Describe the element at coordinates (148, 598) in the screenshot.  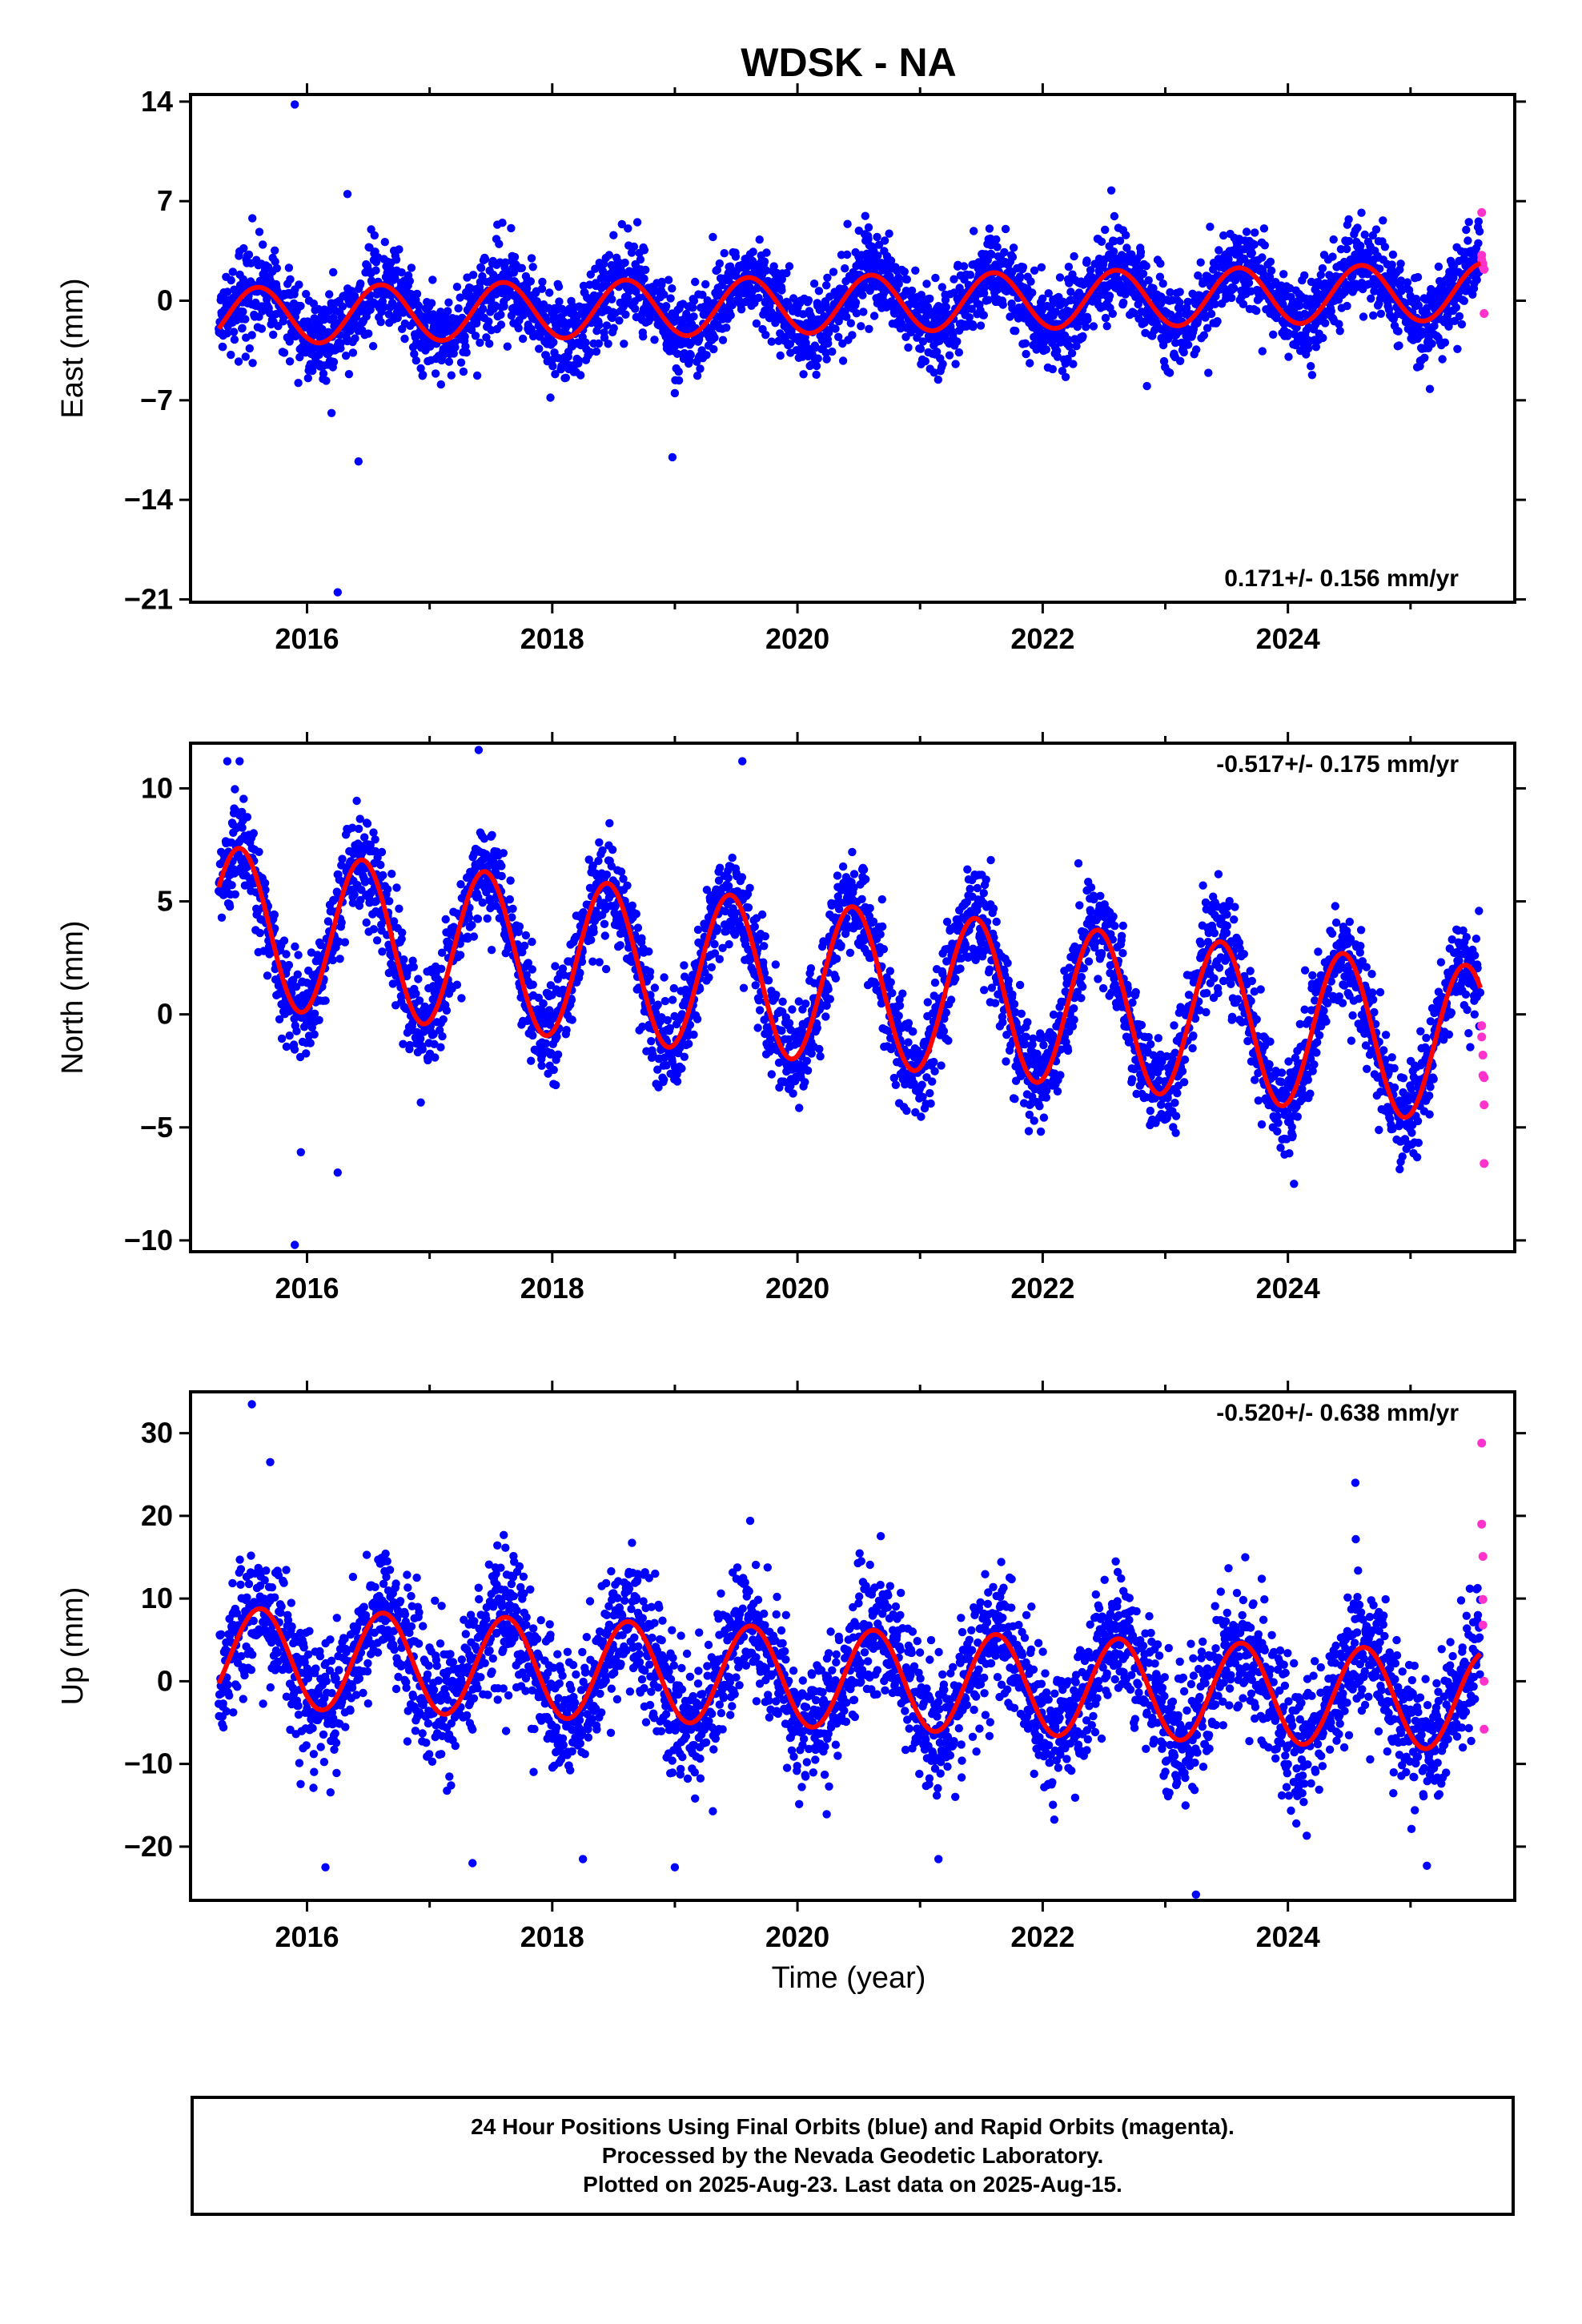
I see `y-tick-label: −21` at that location.